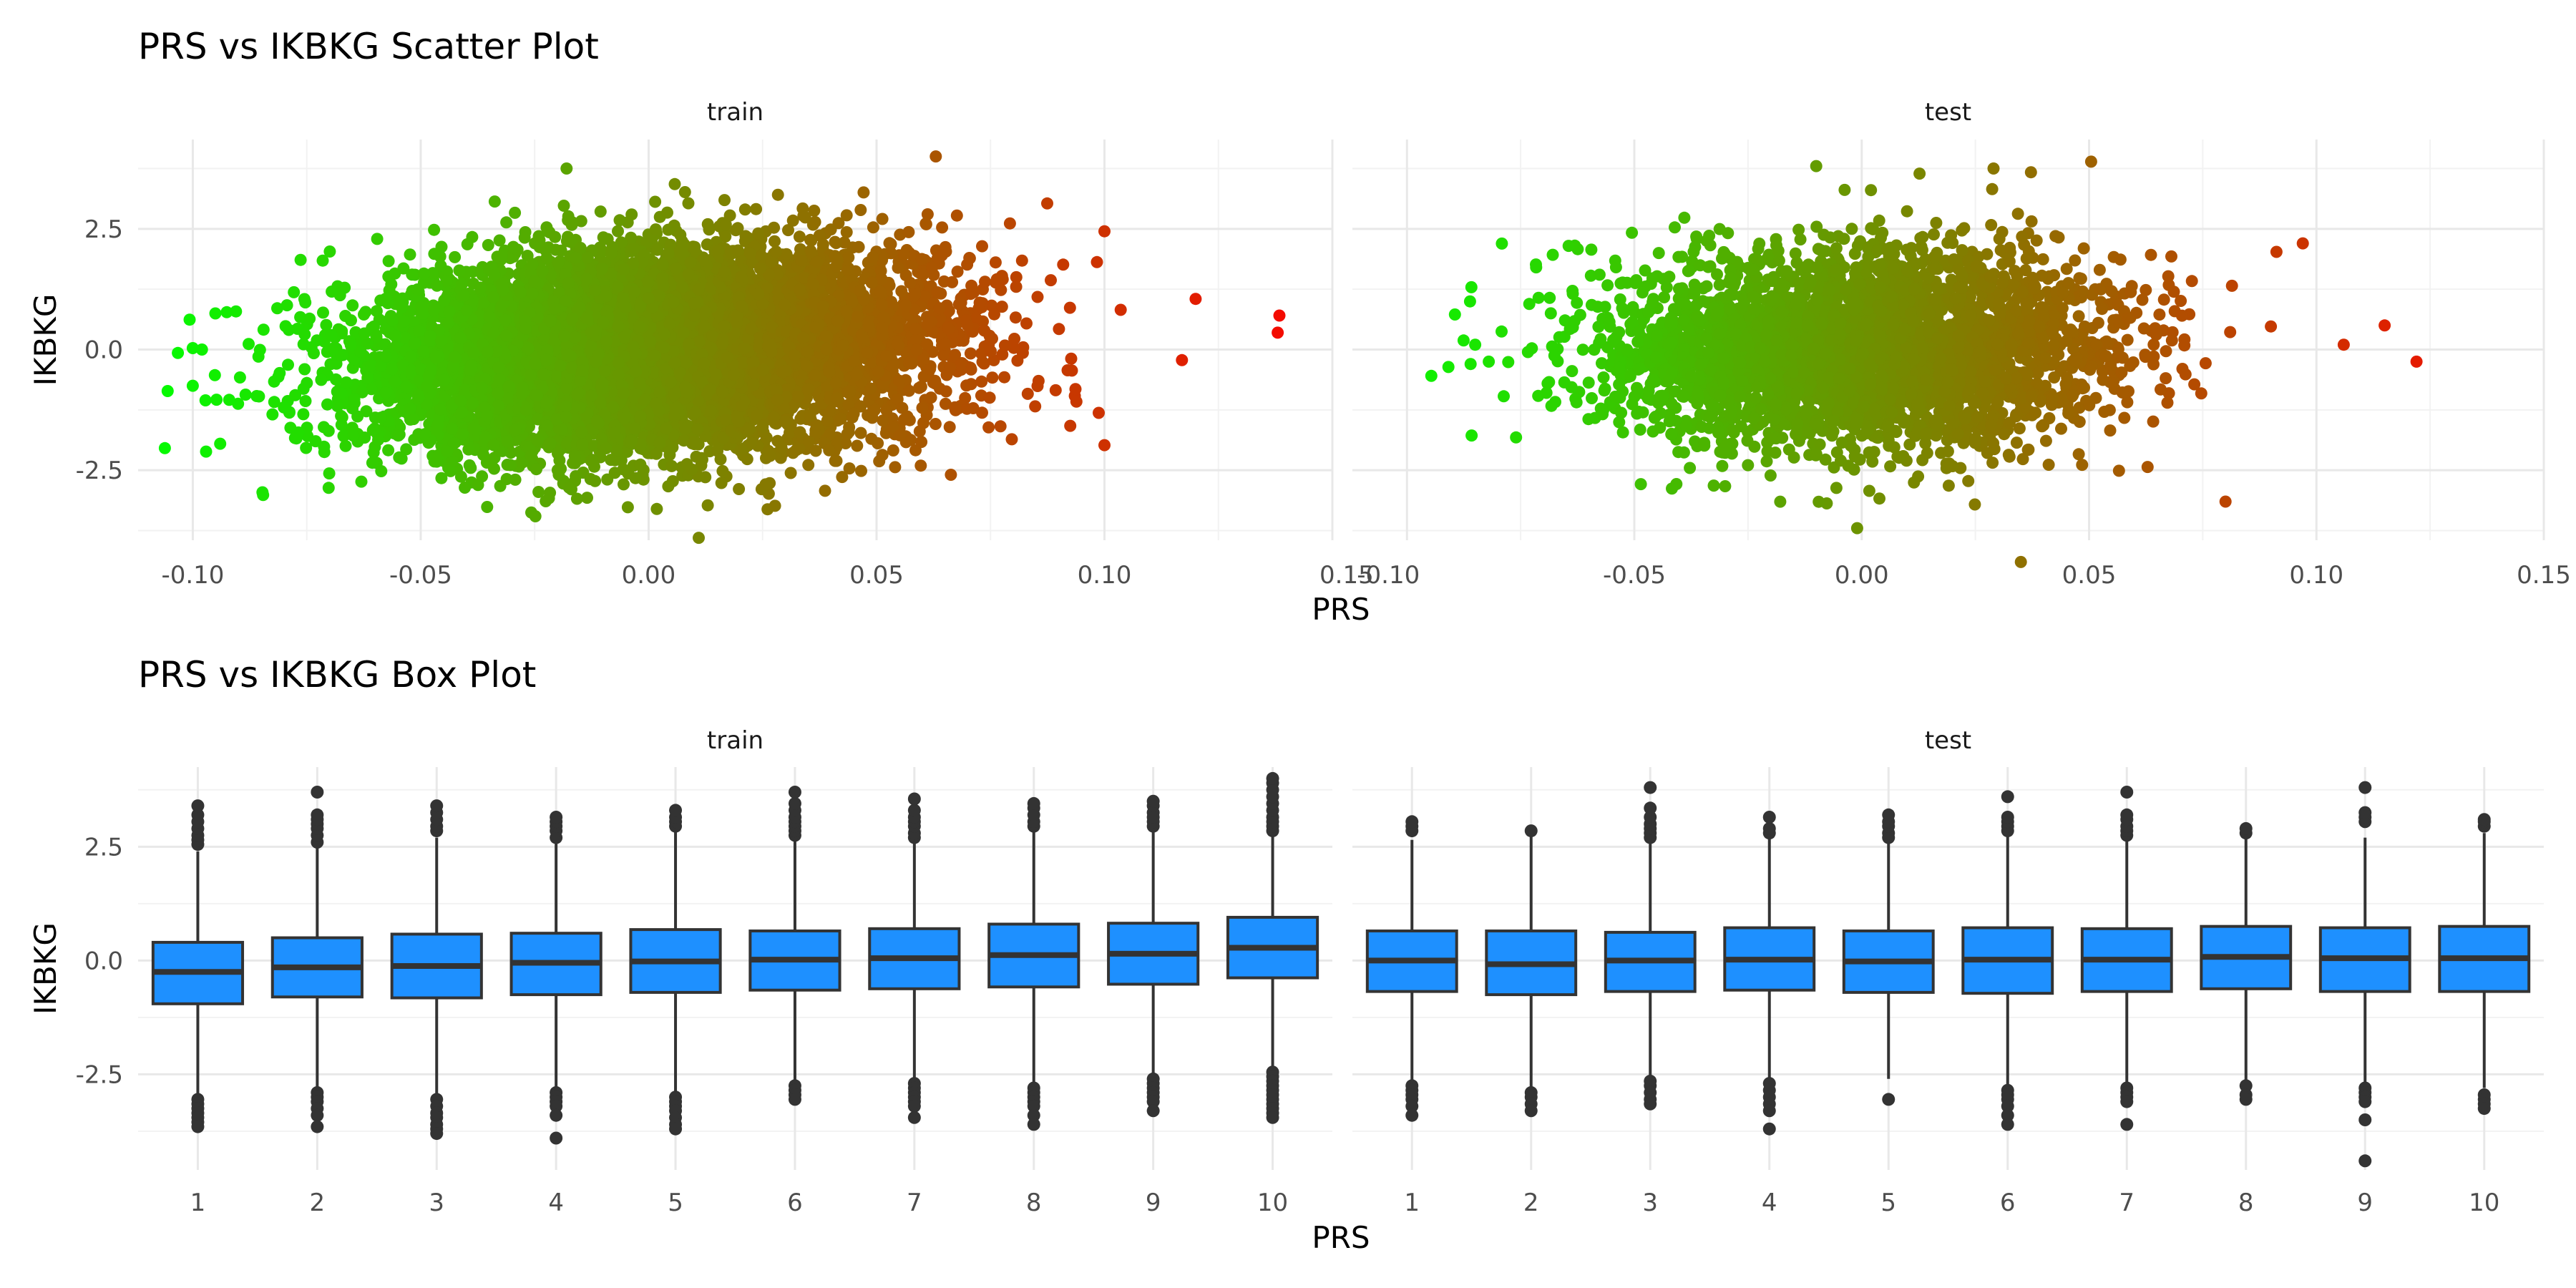 The image size is (2576, 1288). What do you see at coordinates (337, 675) in the screenshot?
I see `box-chart-title: PRS vs IKBKG Box Plot` at bounding box center [337, 675].